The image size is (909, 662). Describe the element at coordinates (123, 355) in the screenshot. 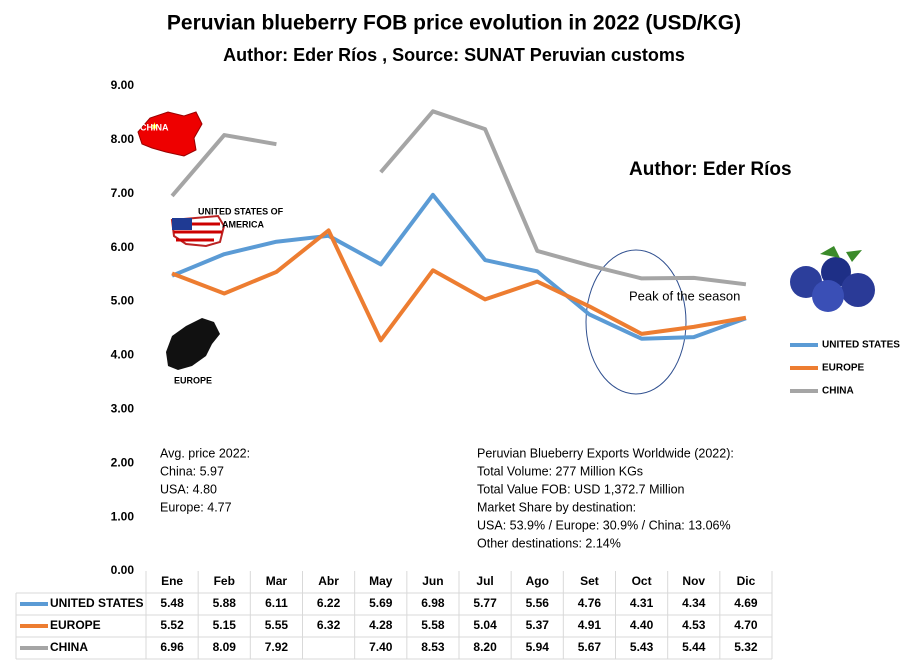

I see `y-tick-label: 4.00` at that location.